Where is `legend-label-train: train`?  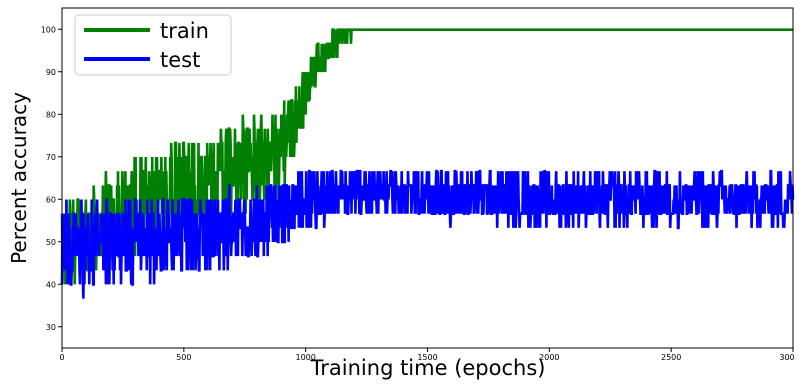
legend-label-train: train is located at coordinates (184, 31).